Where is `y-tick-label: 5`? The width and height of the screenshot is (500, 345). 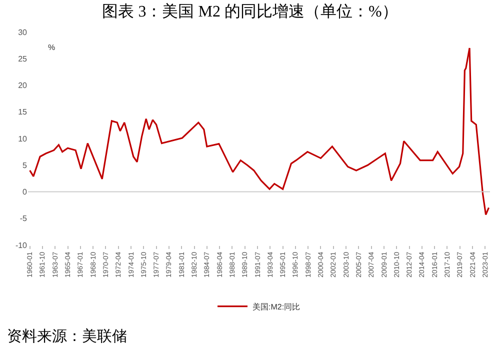
y-tick-label: 5 is located at coordinates (25, 165).